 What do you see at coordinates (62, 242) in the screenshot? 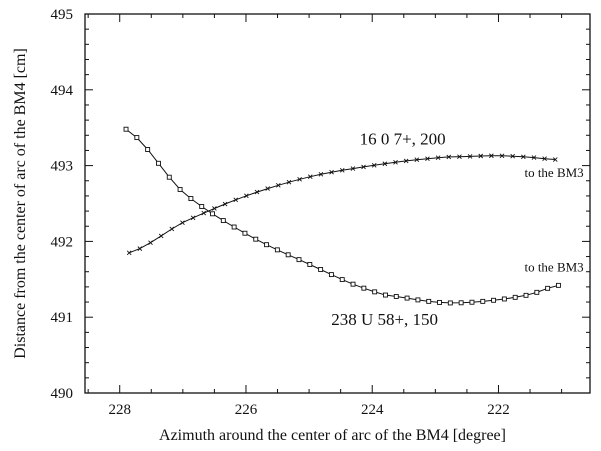
I see `y-tick-label: 492` at bounding box center [62, 242].